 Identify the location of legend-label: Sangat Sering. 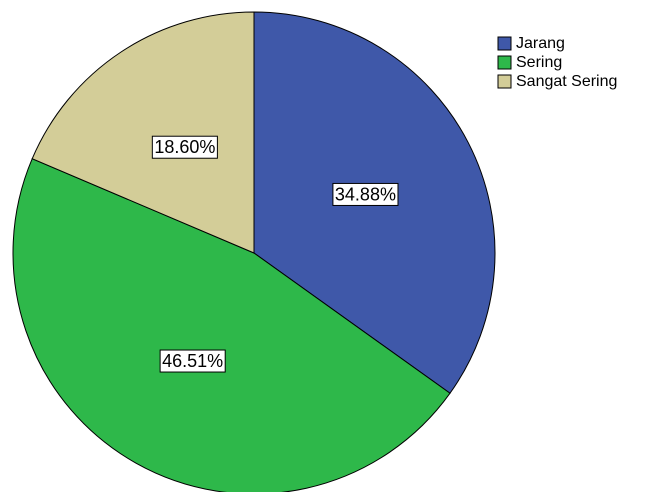
(566, 81).